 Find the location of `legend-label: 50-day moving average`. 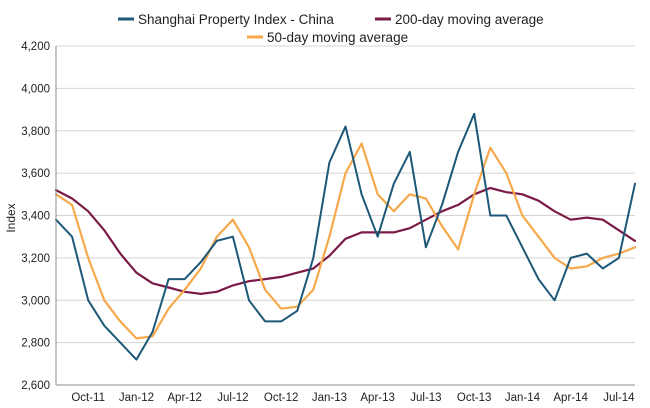

legend-label: 50-day moving average is located at coordinates (337, 37).